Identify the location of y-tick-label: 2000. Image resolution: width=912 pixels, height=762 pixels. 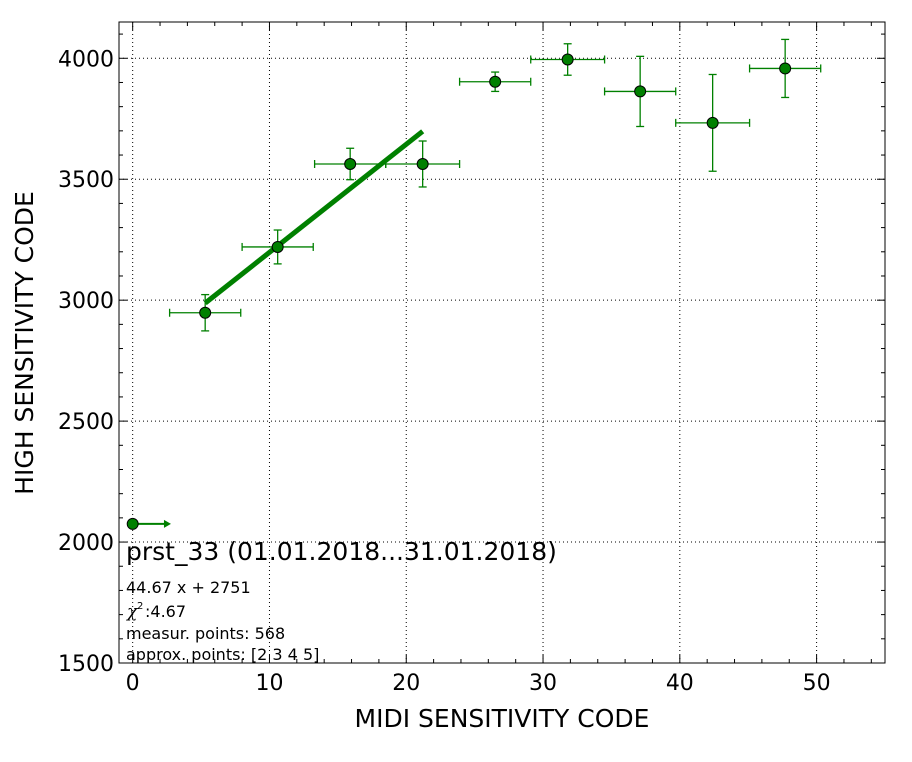
(86, 543).